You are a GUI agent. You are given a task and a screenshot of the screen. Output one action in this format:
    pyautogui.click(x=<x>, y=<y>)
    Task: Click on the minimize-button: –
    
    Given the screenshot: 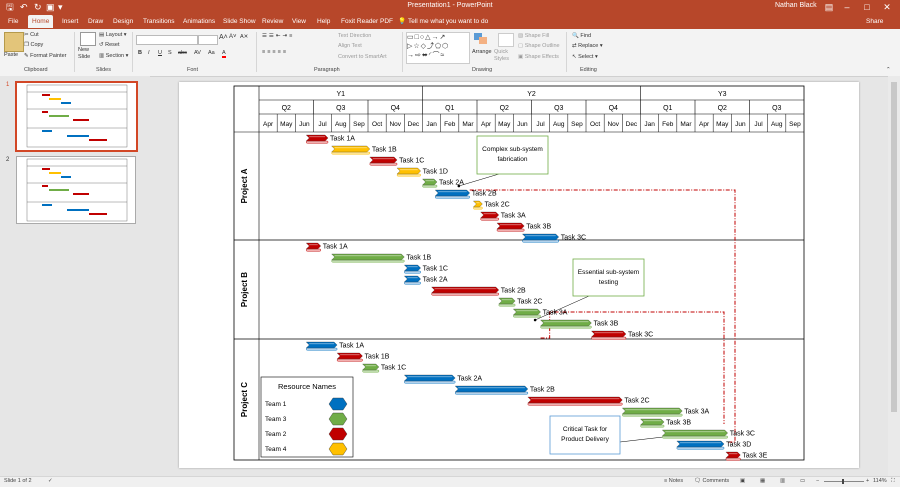 What is the action you would take?
    pyautogui.click(x=847, y=7)
    